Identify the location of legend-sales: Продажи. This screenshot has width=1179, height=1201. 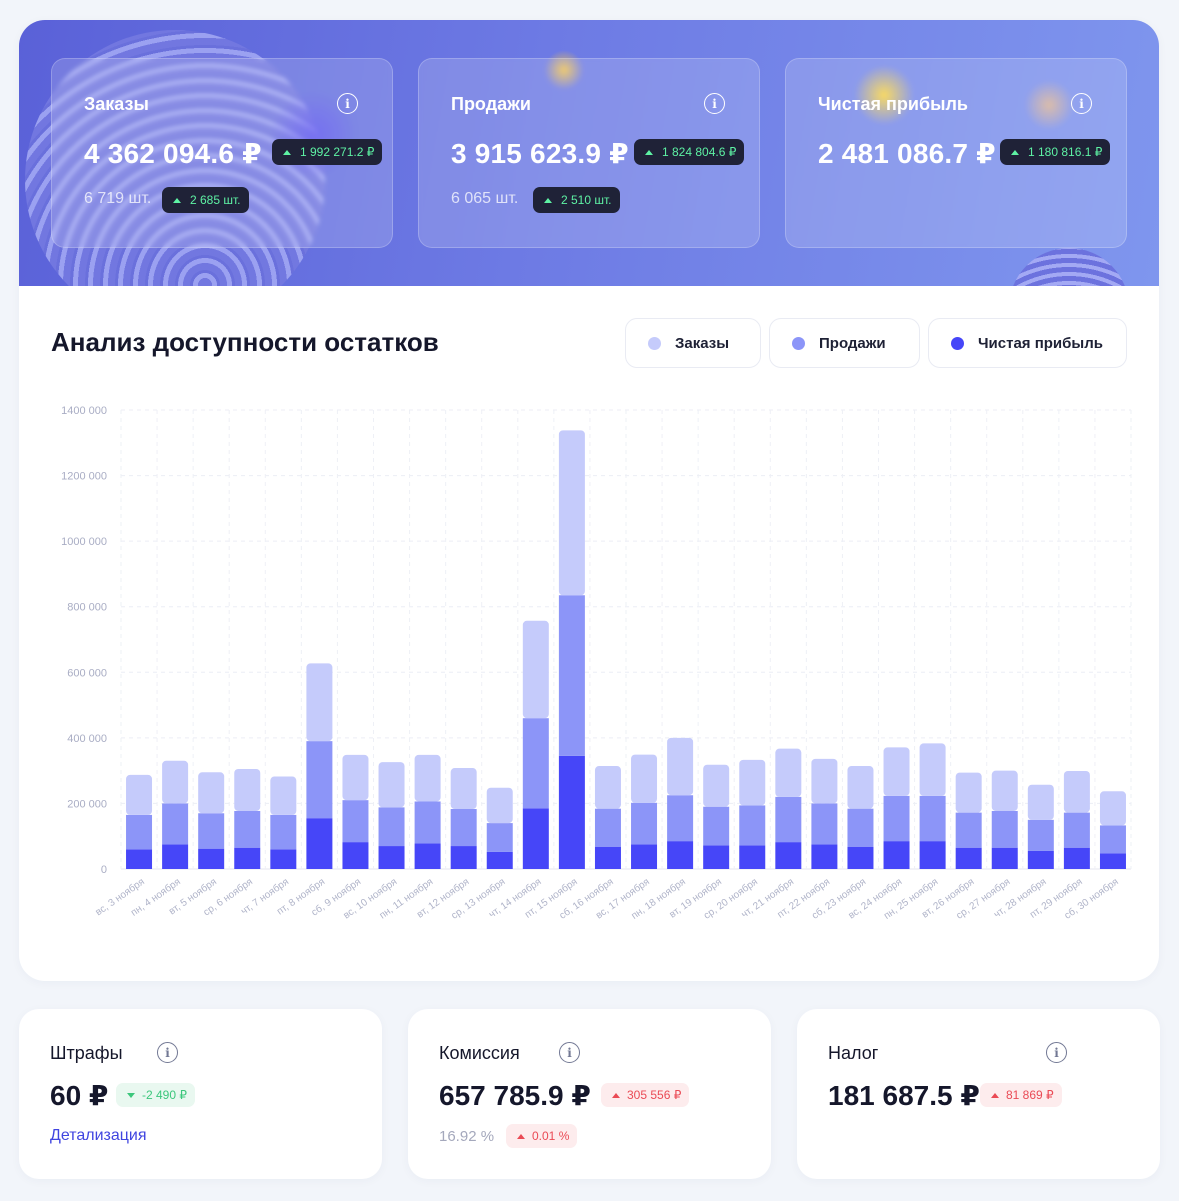
(844, 343).